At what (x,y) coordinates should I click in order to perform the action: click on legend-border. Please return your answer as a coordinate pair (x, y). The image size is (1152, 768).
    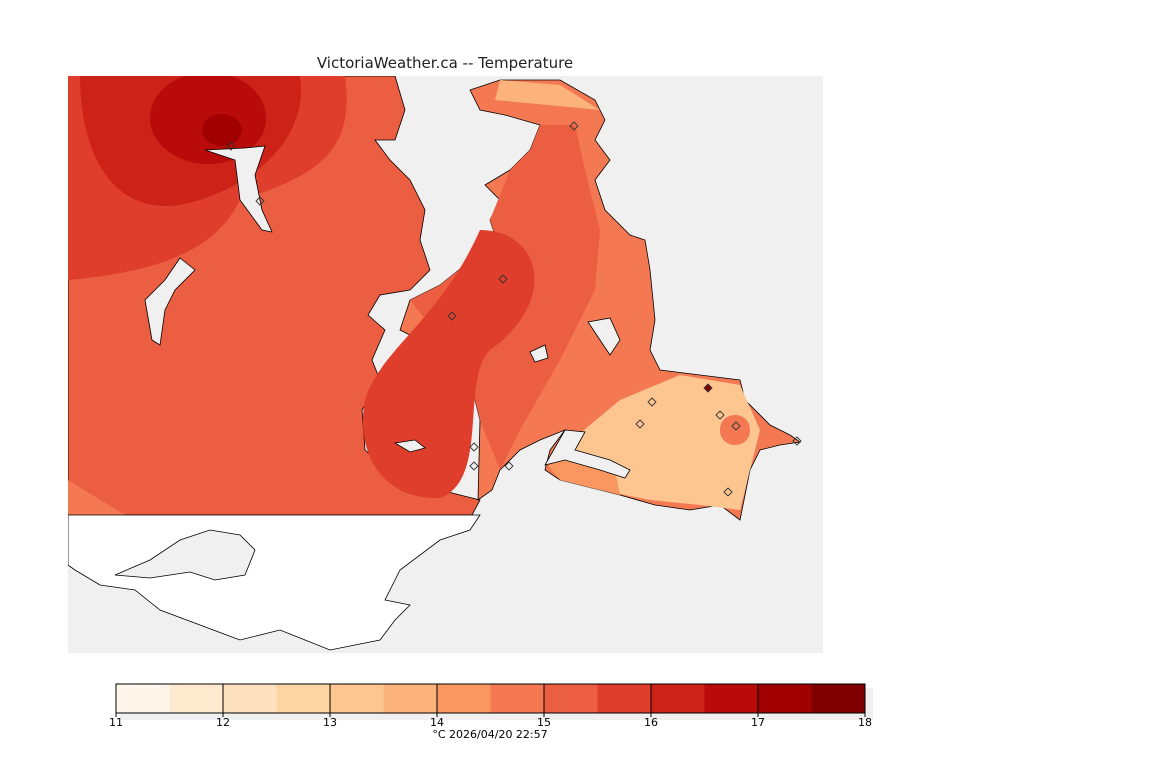
    Looking at the image, I should click on (490, 698).